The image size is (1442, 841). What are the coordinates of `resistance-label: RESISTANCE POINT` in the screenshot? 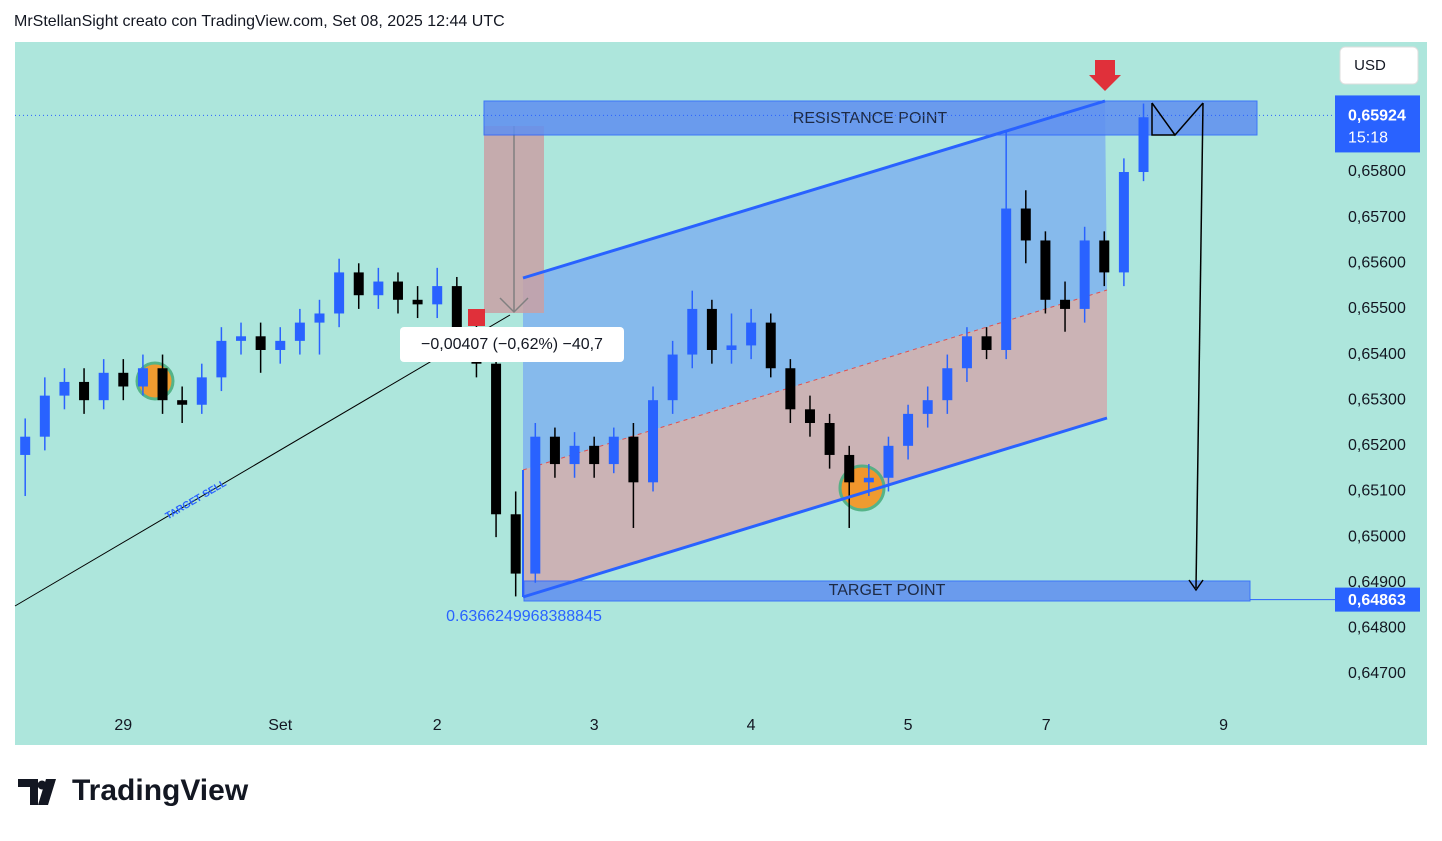 It's located at (870, 118).